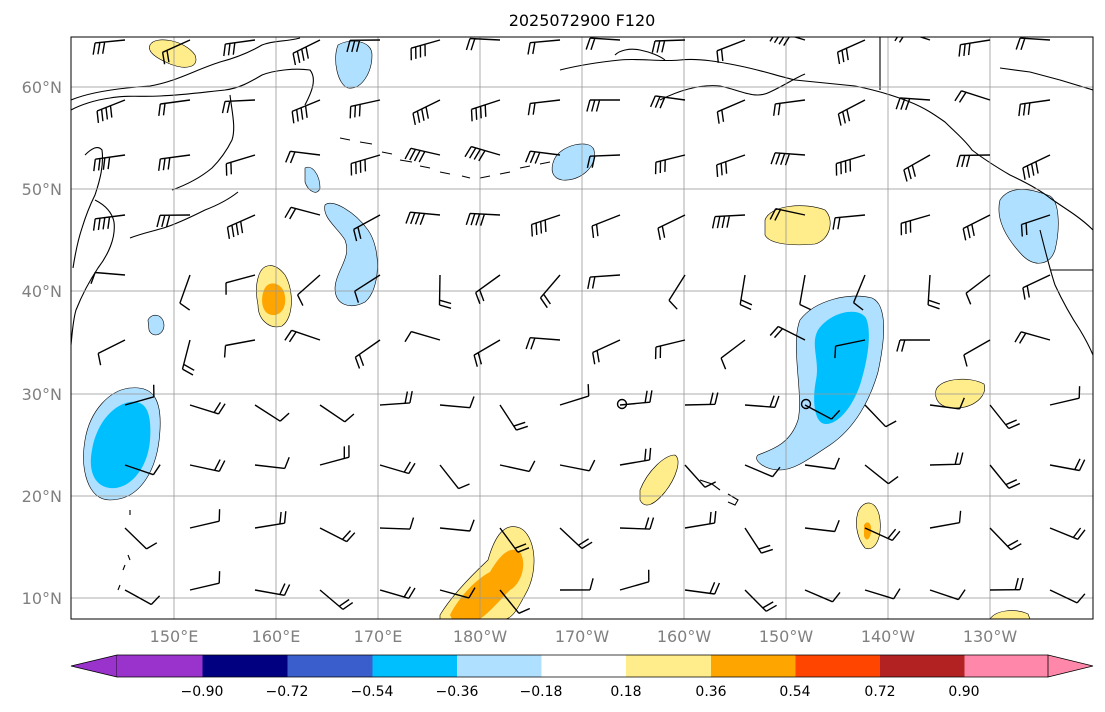 The width and height of the screenshot is (1105, 712). I want to click on lat-label: 50°N, so click(42, 189).